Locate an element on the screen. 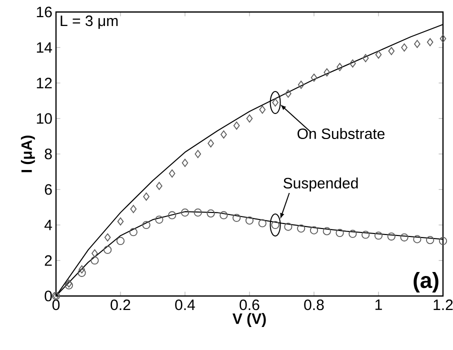 Image resolution: width=453 pixels, height=350 pixels. y-tick-label: 8 is located at coordinates (48, 154).